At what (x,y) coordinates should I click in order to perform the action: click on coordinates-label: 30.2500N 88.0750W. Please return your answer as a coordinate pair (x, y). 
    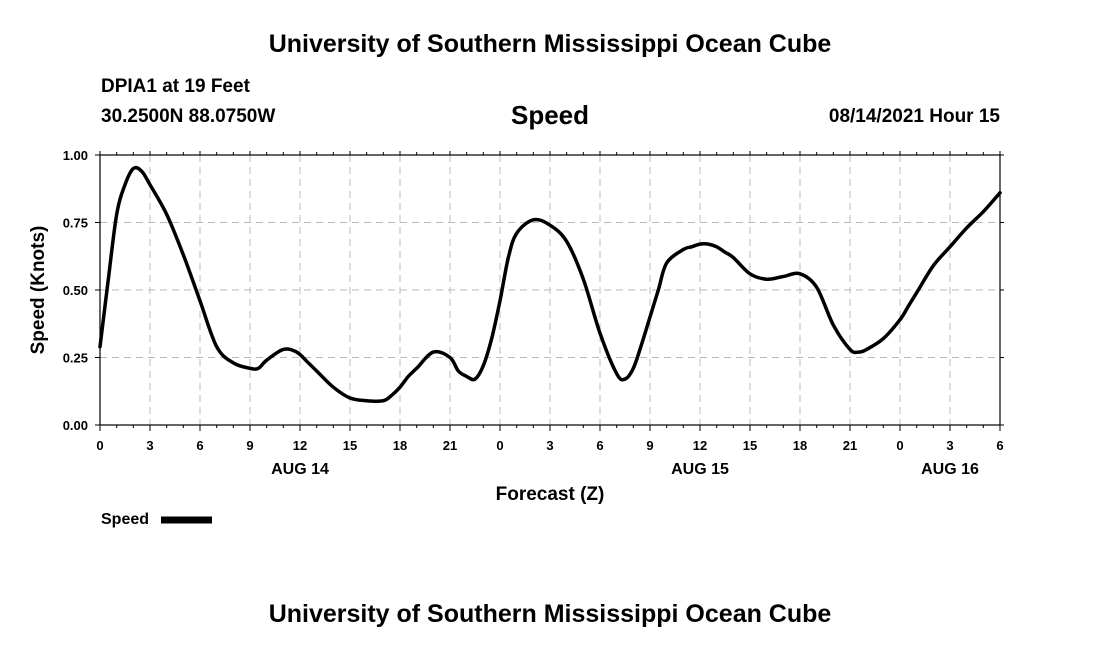
    Looking at the image, I should click on (188, 116).